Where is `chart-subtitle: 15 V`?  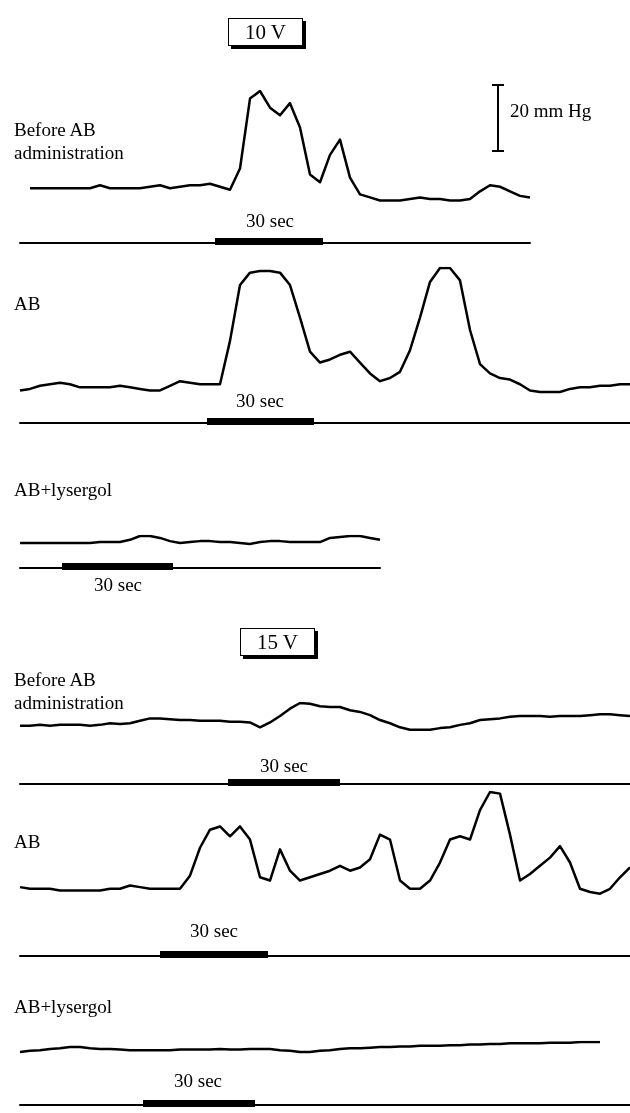 chart-subtitle: 15 V is located at coordinates (278, 642).